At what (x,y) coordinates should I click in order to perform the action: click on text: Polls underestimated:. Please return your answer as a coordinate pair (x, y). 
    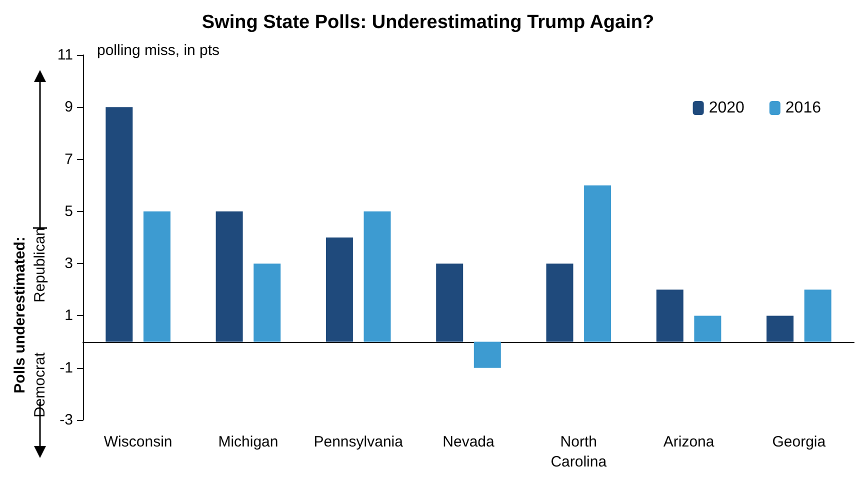
    Looking at the image, I should click on (20, 315).